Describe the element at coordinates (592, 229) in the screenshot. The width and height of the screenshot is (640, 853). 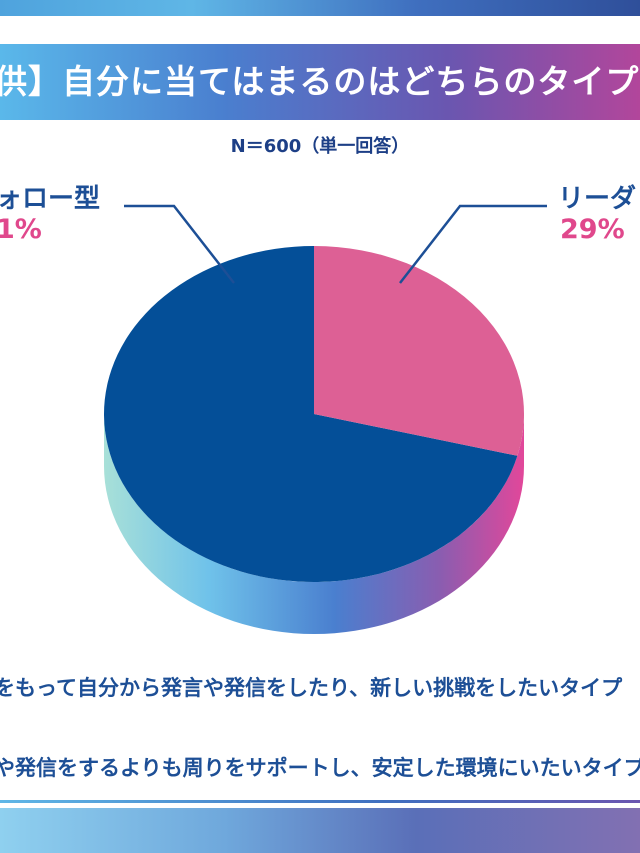
I see `leader-percent: 29%` at that location.